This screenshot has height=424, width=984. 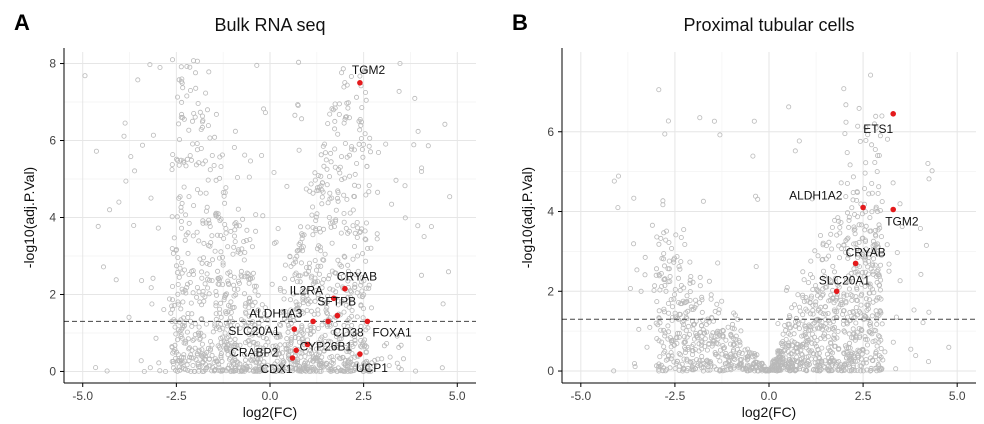 What do you see at coordinates (270, 412) in the screenshot?
I see `x-axis-label: log2(FC)` at bounding box center [270, 412].